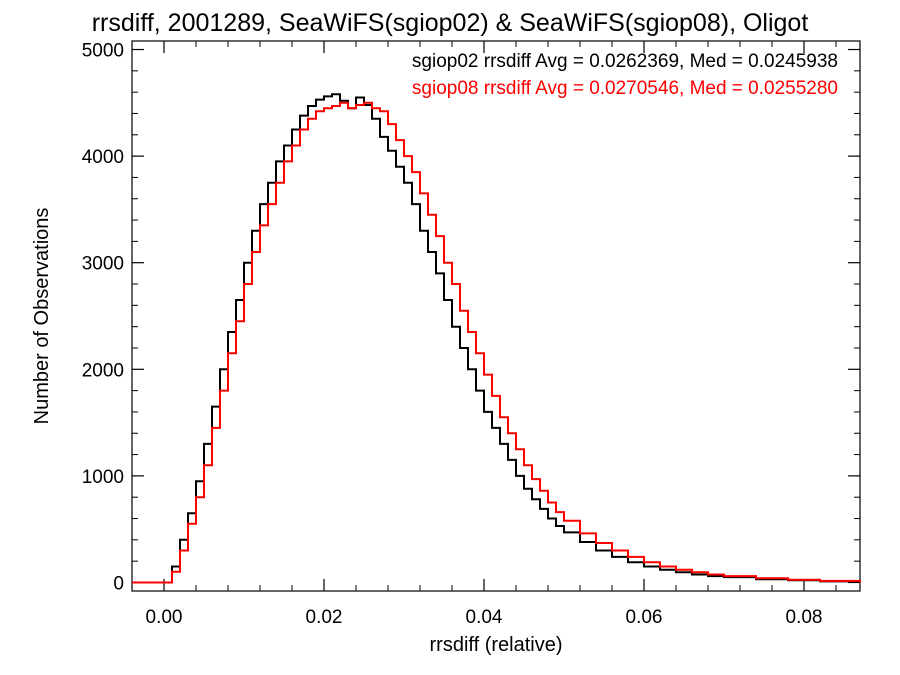 This screenshot has width=900, height=675. I want to click on x-tick-label: 0.02, so click(324, 617).